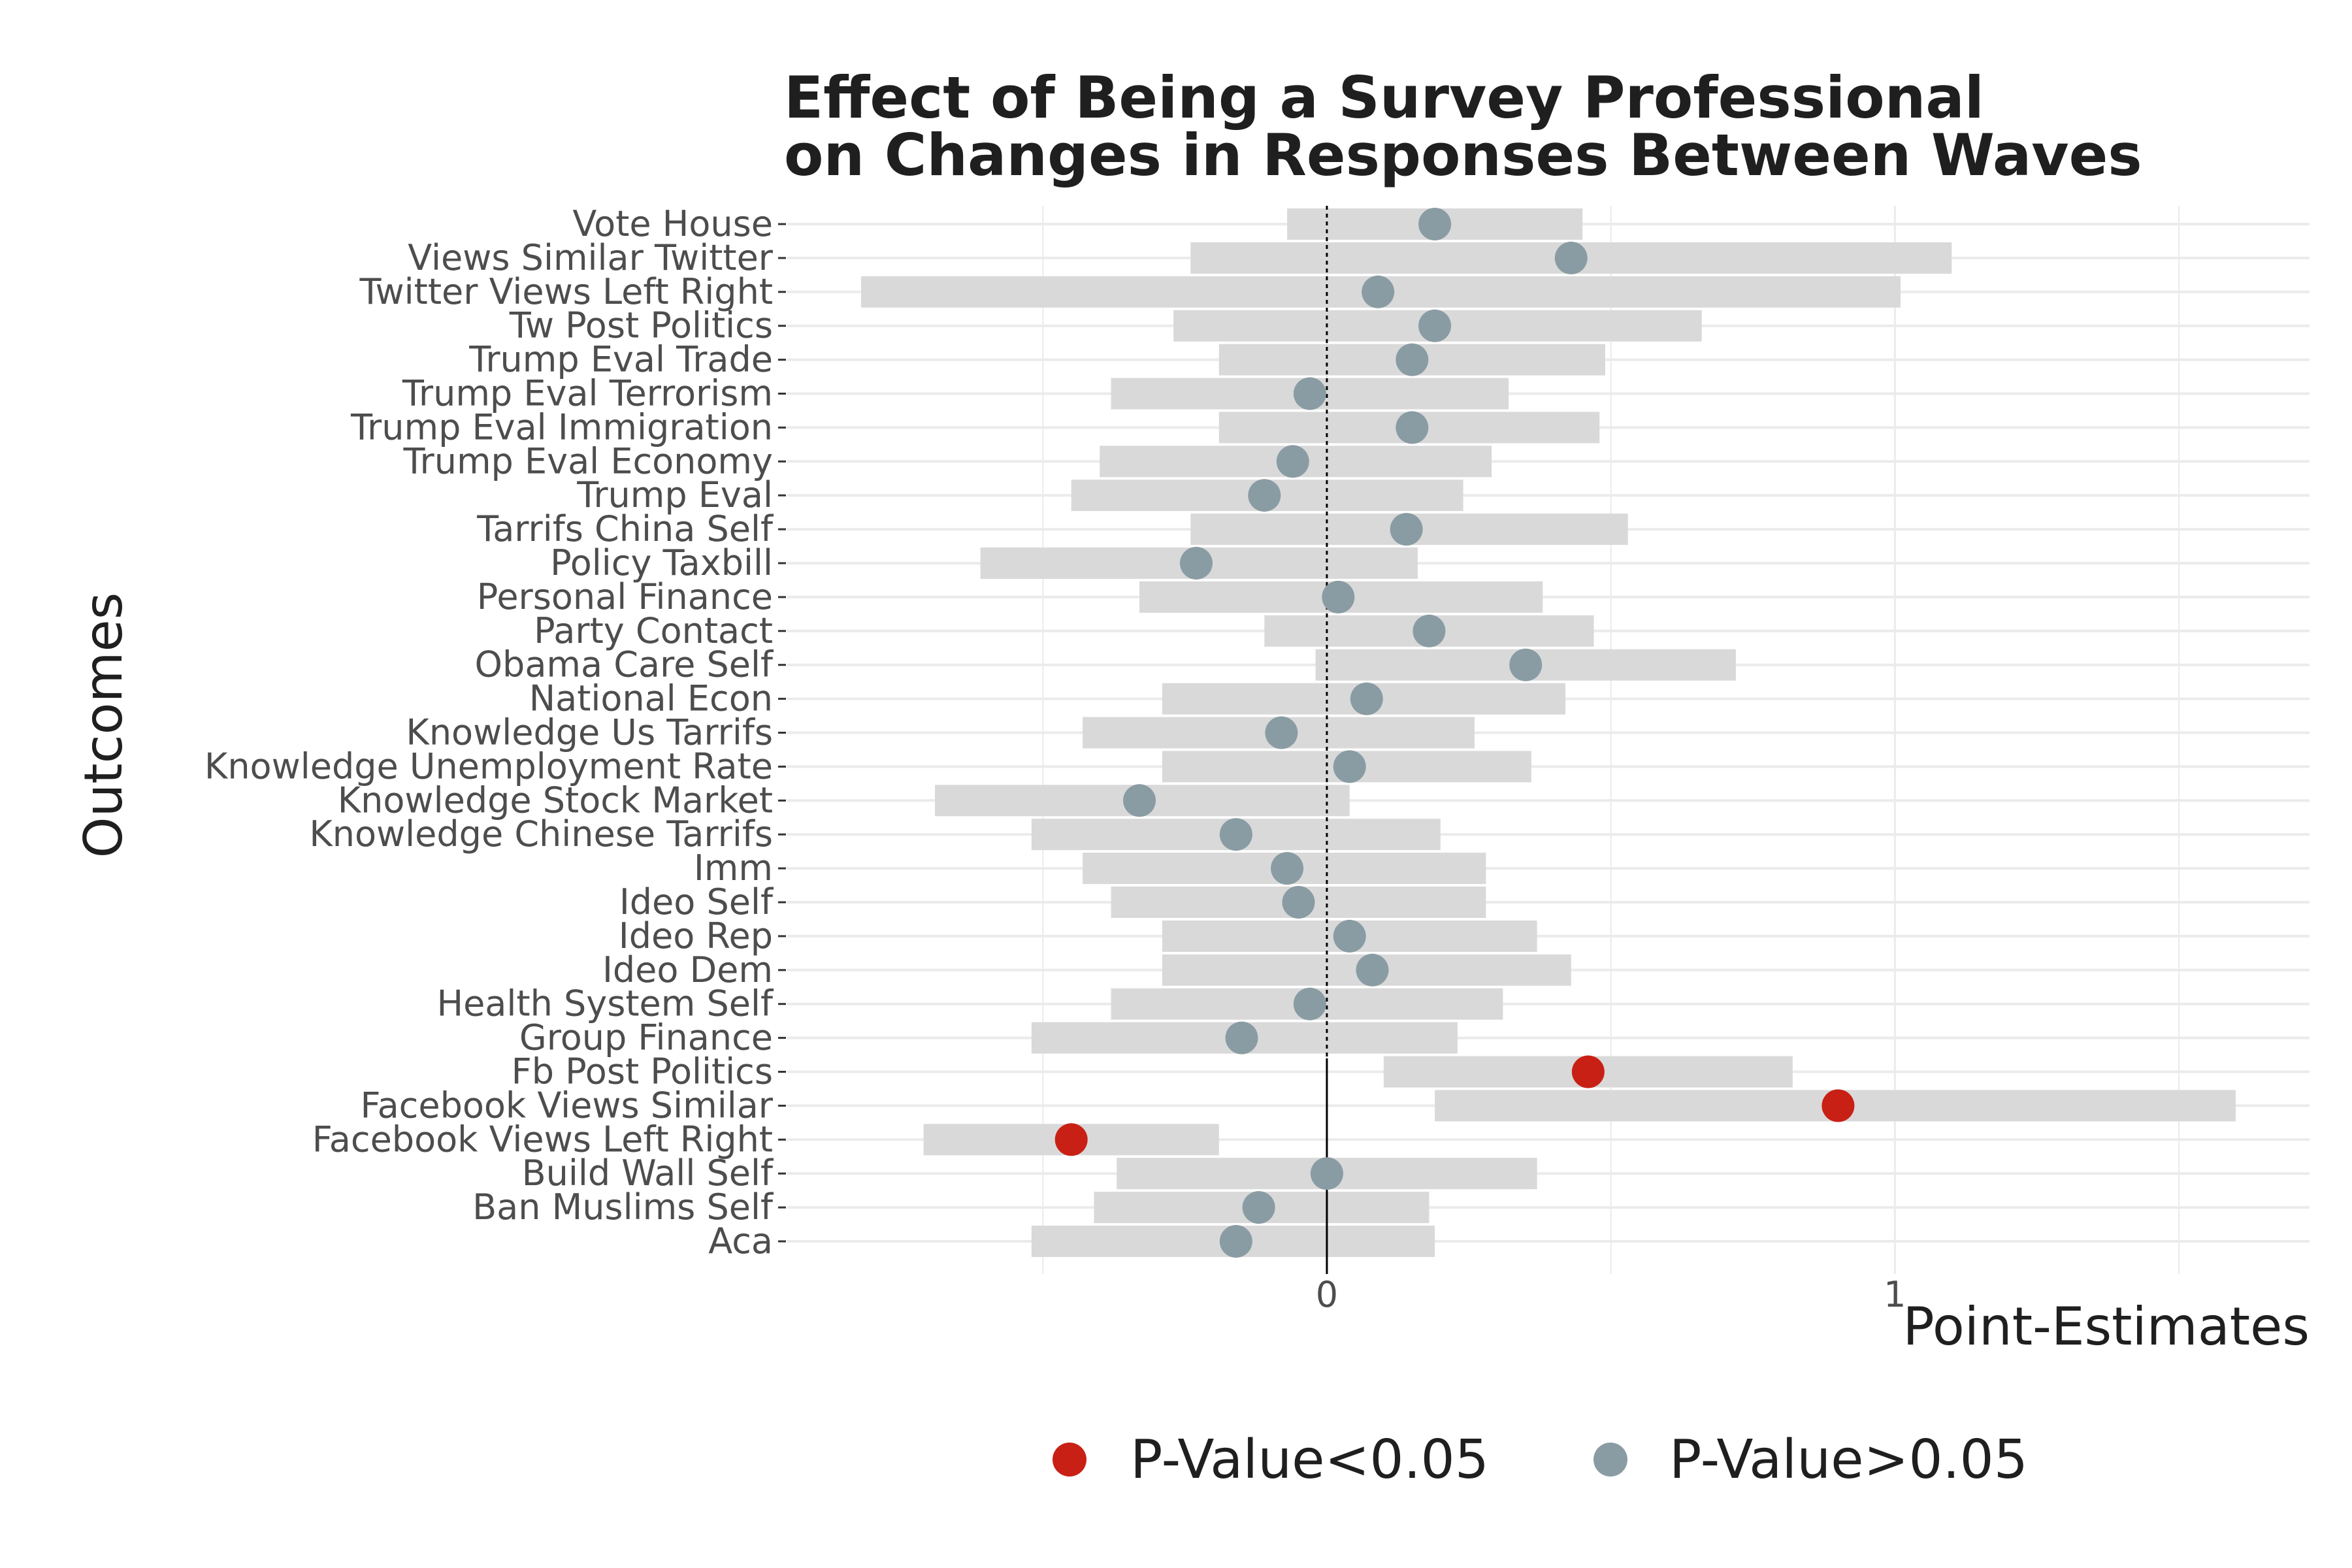  What do you see at coordinates (1610, 1460) in the screenshot?
I see `legend-not-significant-marker` at bounding box center [1610, 1460].